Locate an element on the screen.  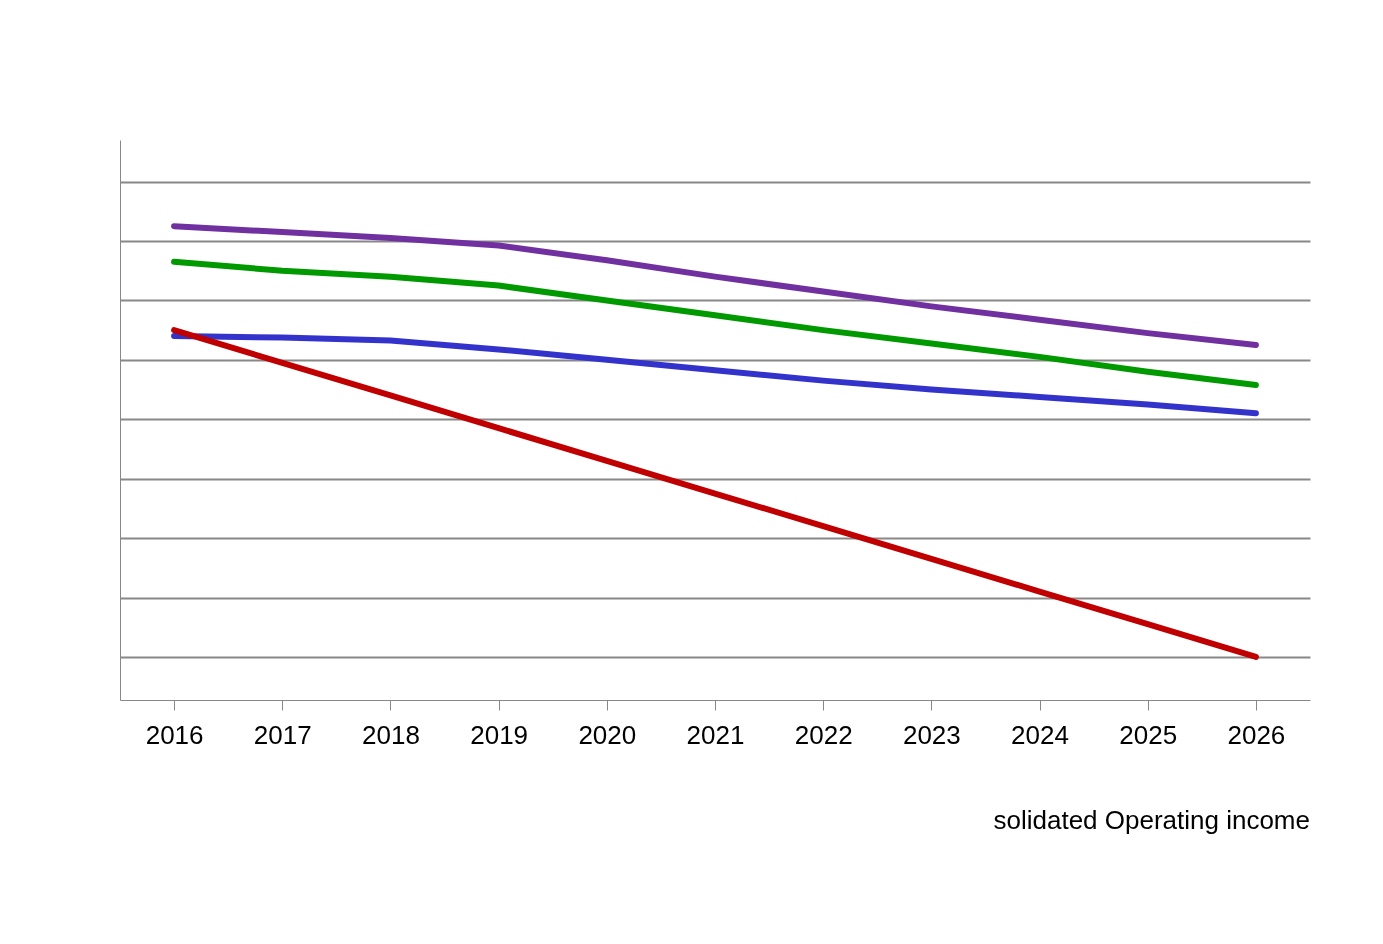
text: solidated Operating income is located at coordinates (1151, 820).